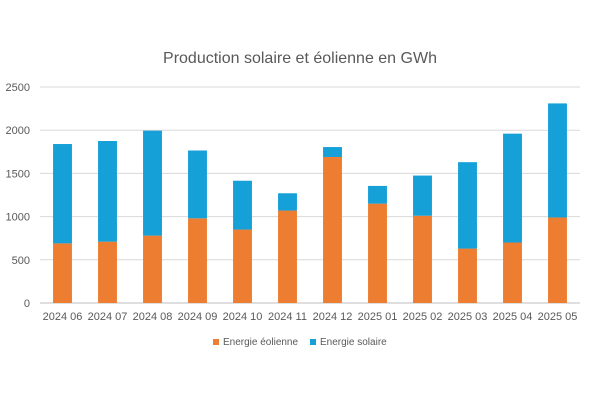 This screenshot has width=600, height=400. Describe the element at coordinates (260, 342) in the screenshot. I see `legend-label: Energie éolienne` at that location.